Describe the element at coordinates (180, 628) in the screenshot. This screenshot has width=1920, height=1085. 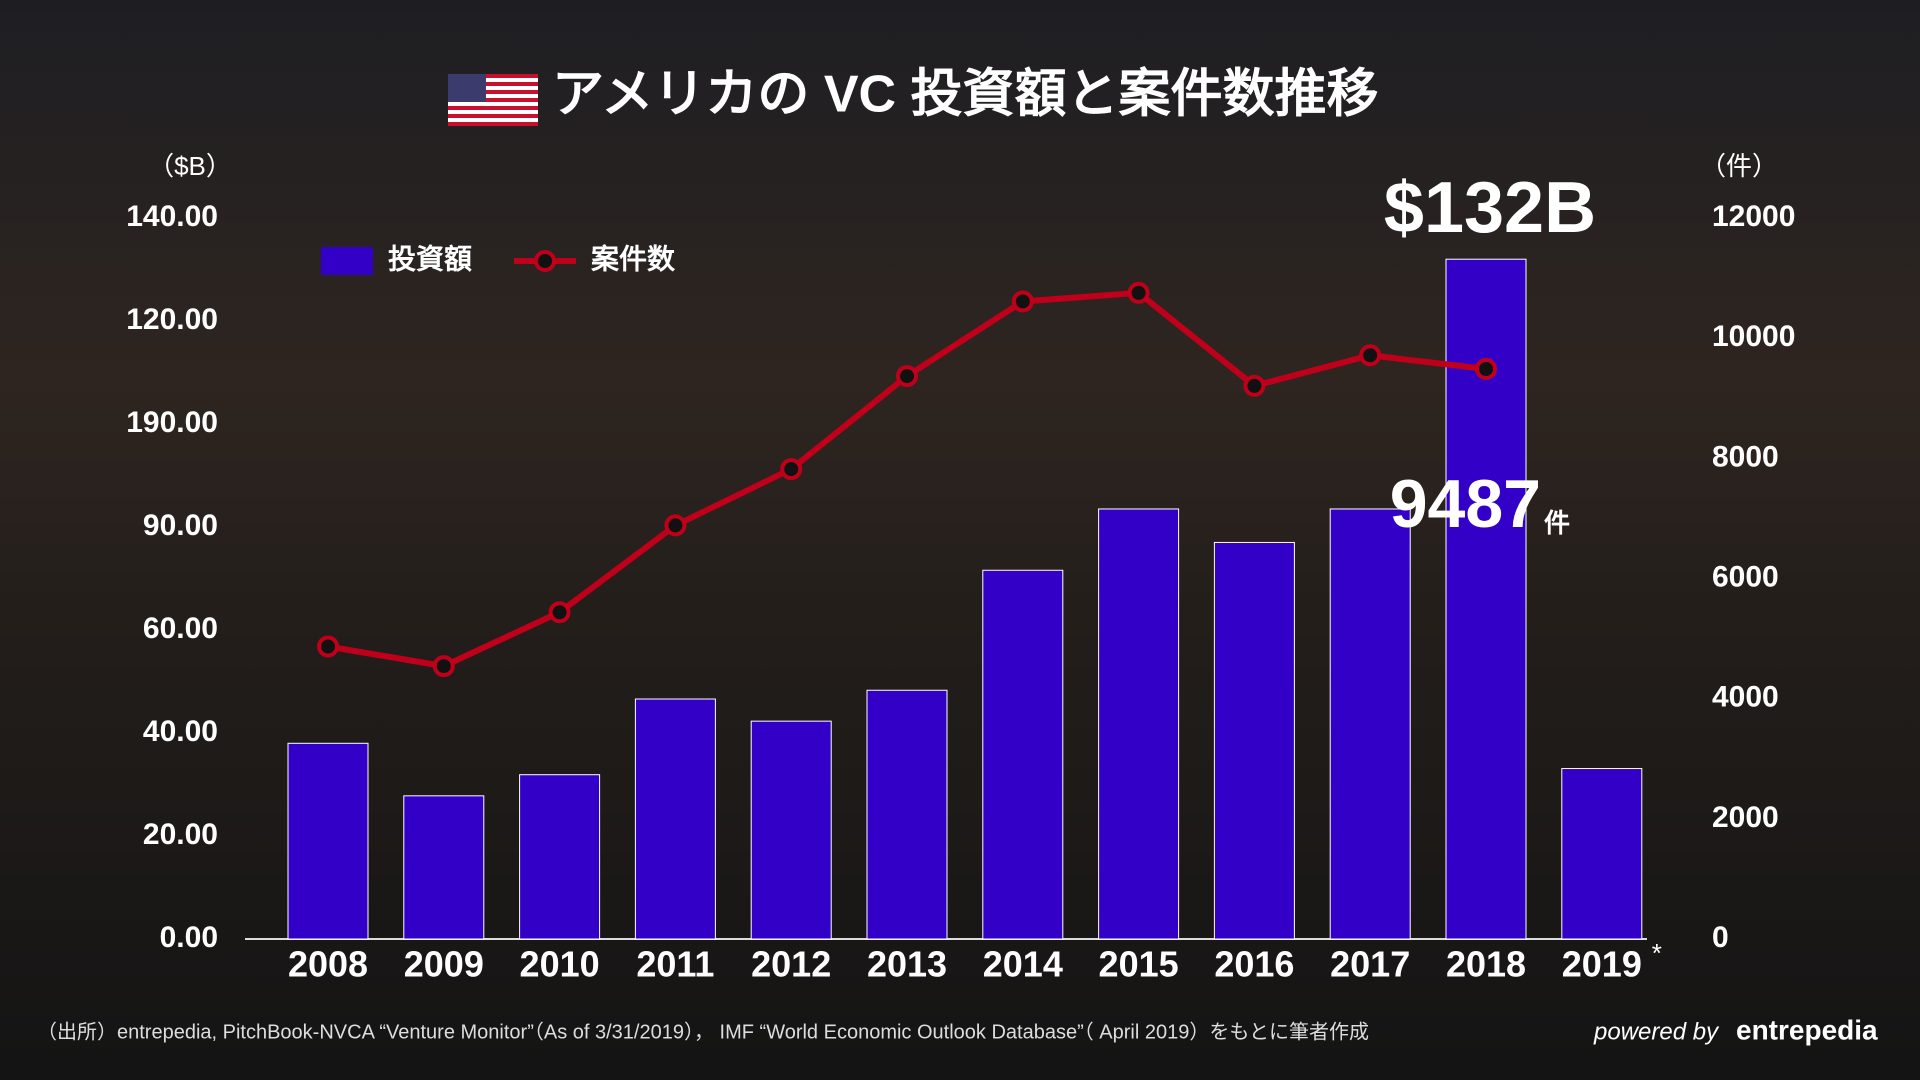
I see `y-tick-label: 60.00` at that location.